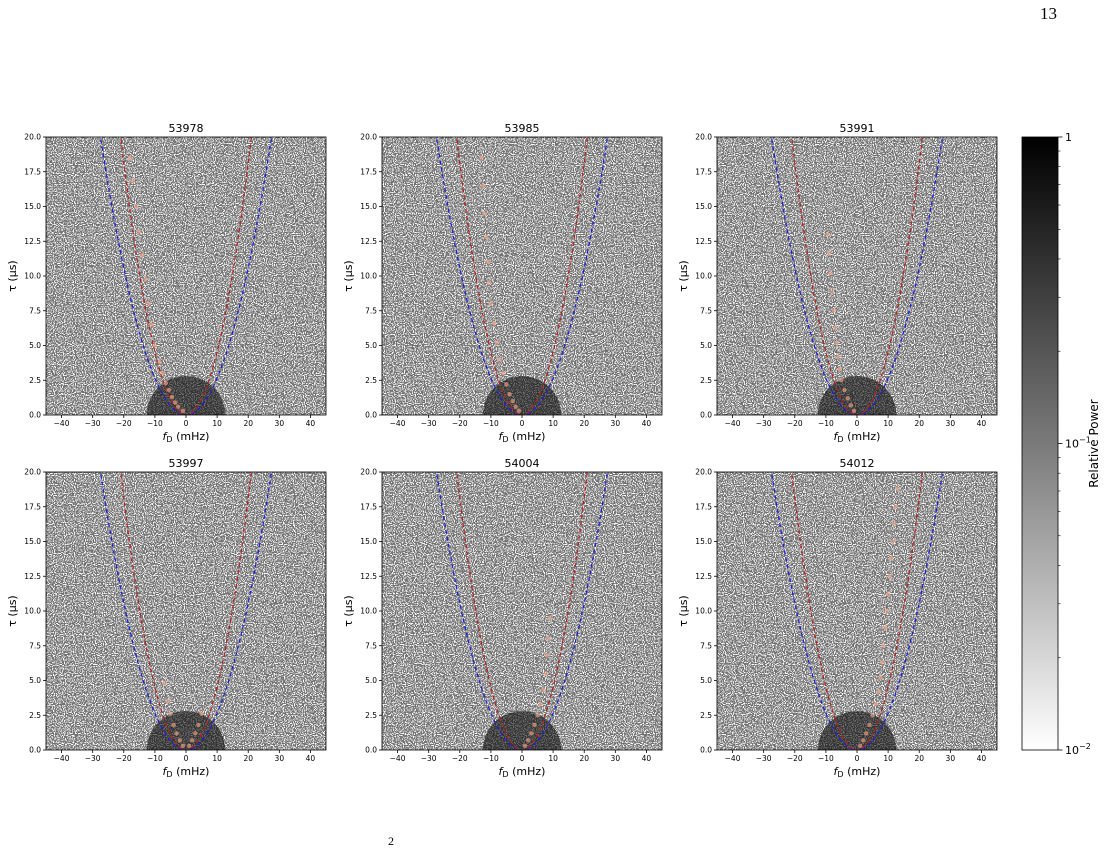  What do you see at coordinates (32, 611) in the screenshot?
I see `y-tick-label: 10.0` at bounding box center [32, 611].